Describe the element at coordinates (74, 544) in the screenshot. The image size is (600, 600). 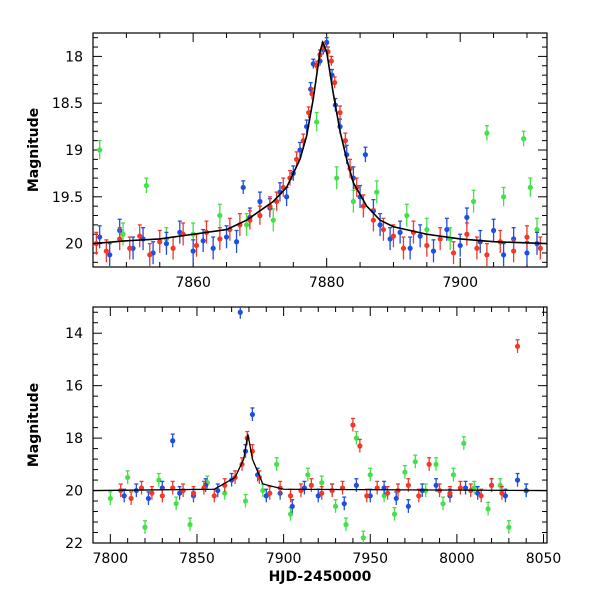
I see `y-tick-label: 22` at that location.